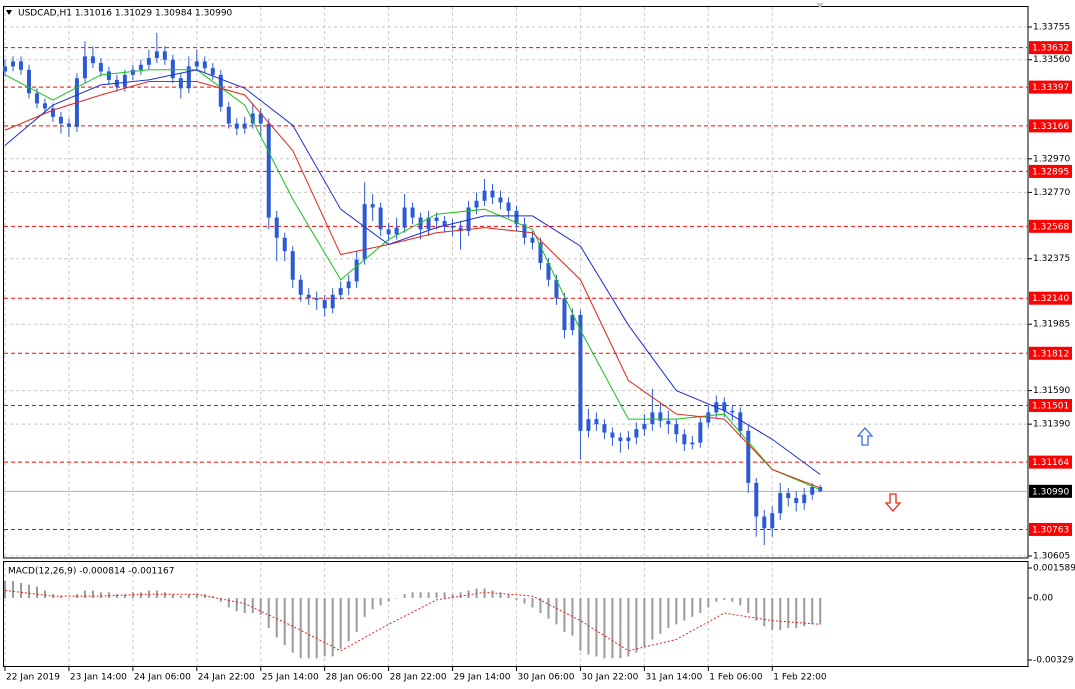  Describe the element at coordinates (9, 12) in the screenshot. I see `symbol-menu-icon` at that location.